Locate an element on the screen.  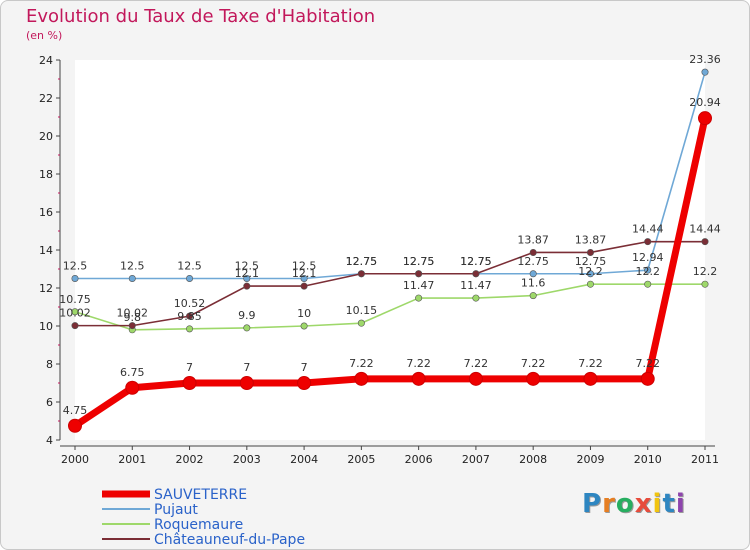
x-tick-label: 2004 is located at coordinates (304, 459).